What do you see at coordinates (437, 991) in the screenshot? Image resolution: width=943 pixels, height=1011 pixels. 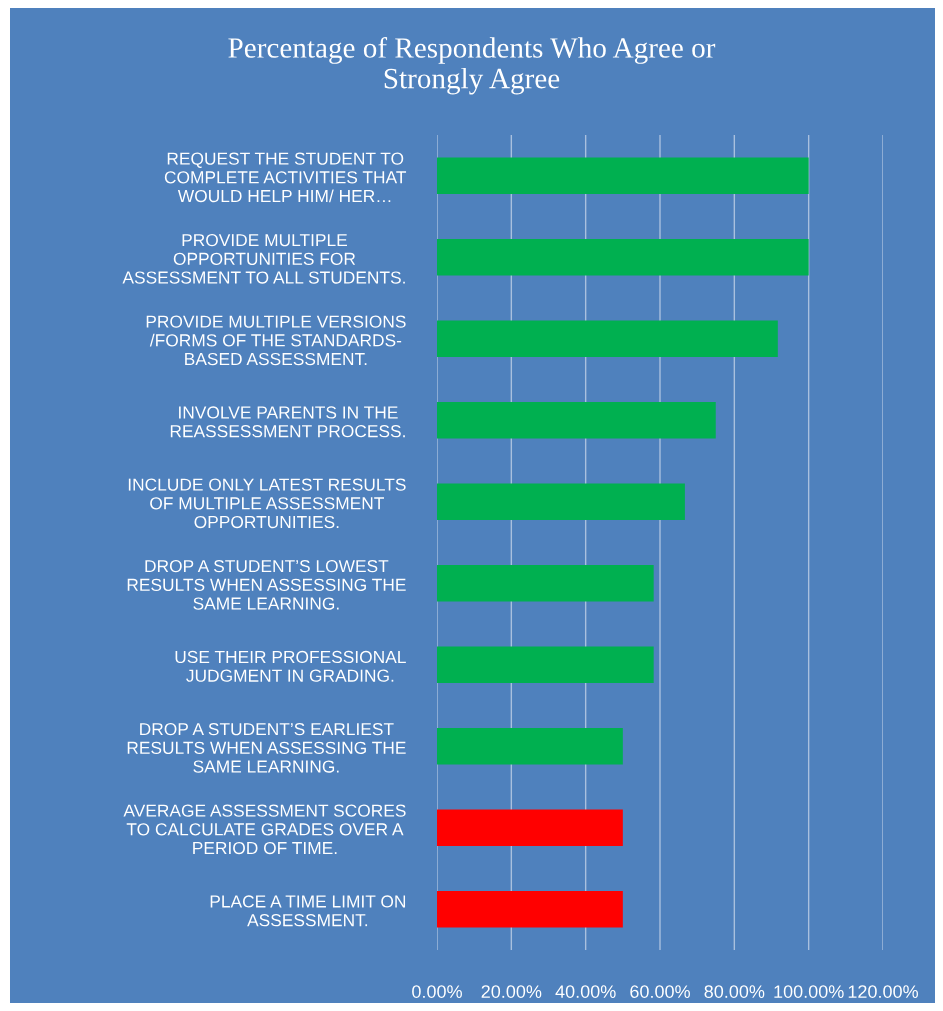 I see `x-tick-label: 0.00%` at bounding box center [437, 991].